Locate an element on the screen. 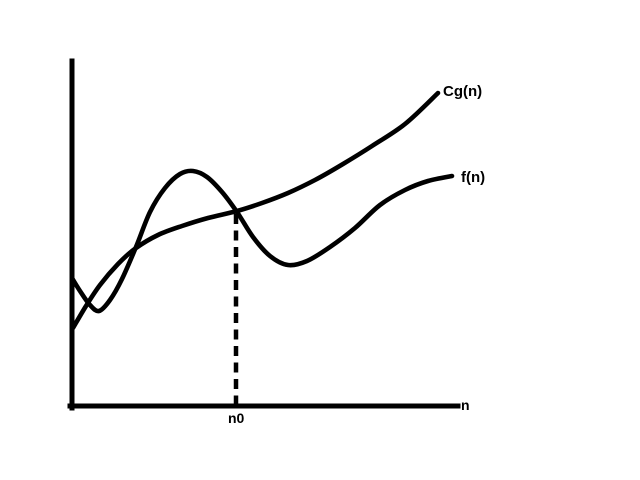  x-axis-label: n is located at coordinates (465, 405).